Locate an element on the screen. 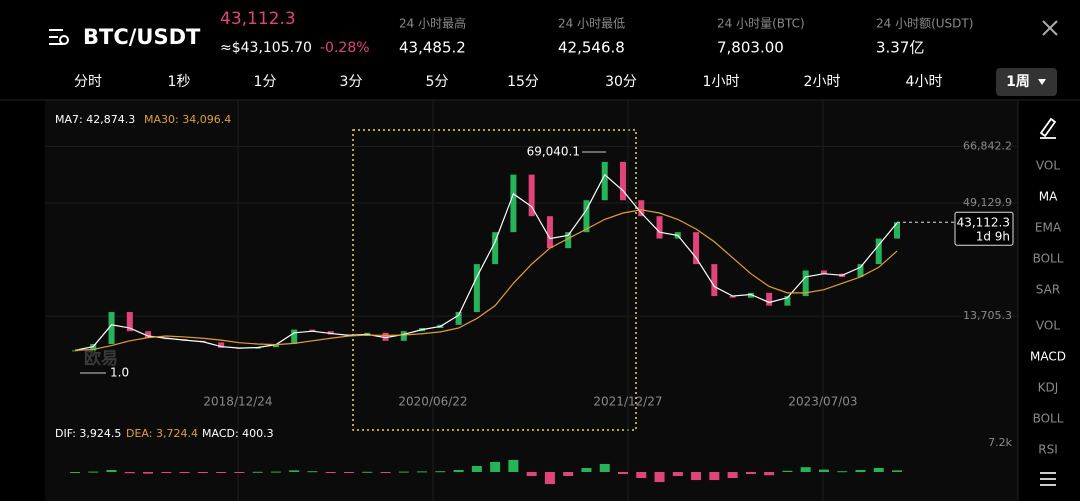 This screenshot has width=1080, height=501. indicator: MACD is located at coordinates (1048, 357).